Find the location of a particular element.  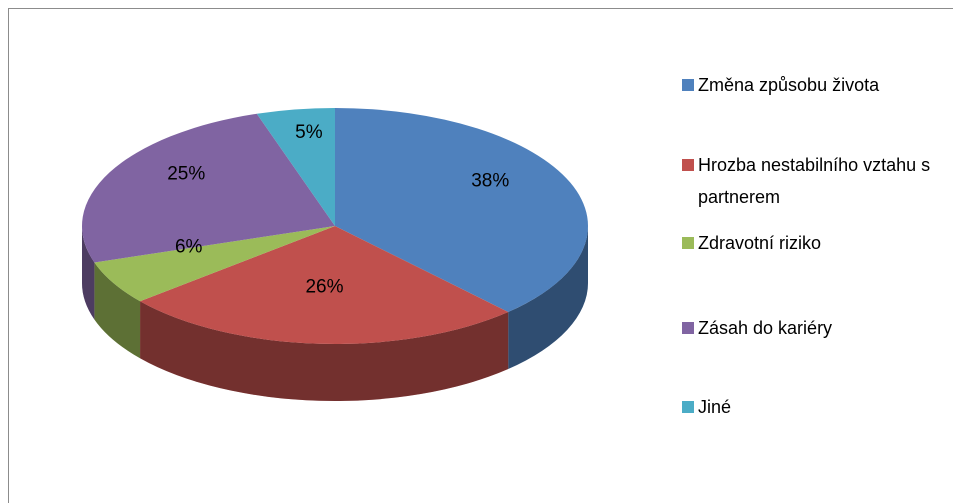

legend-entry: Hrozba nestabilního vztahu s partnerem is located at coordinates (813, 181).